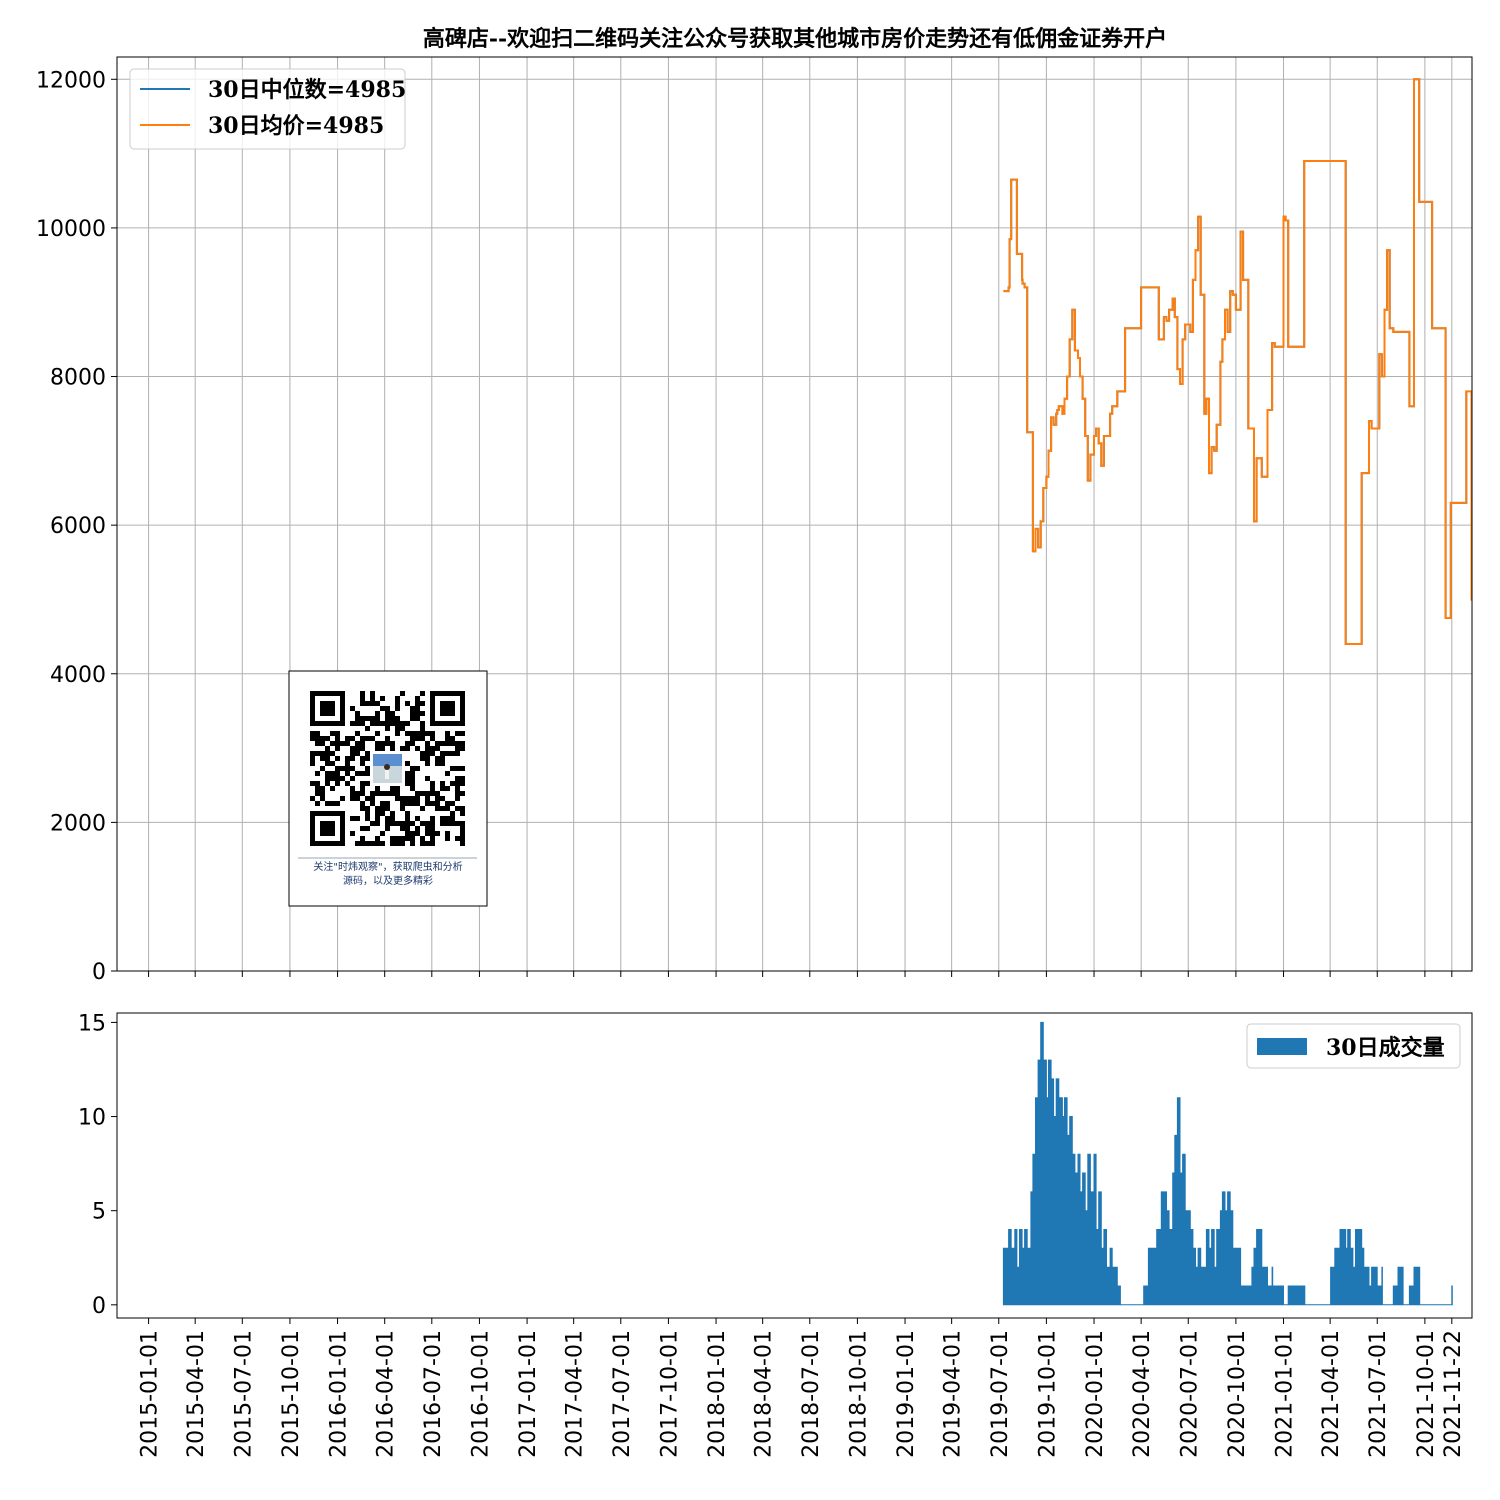  I want to click on volume-x-tick-label: 2020-01-01, so click(1095, 1394).